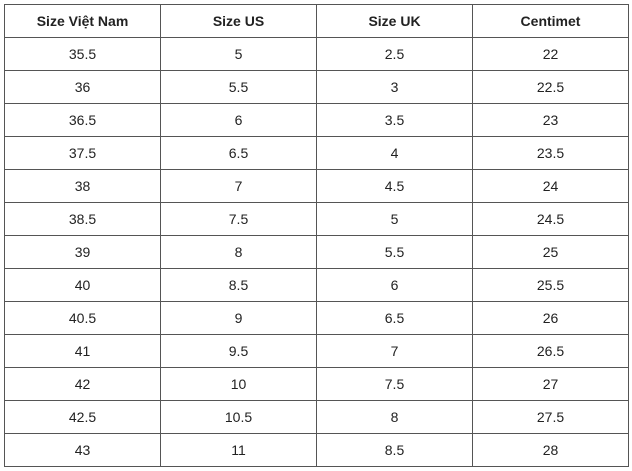  What do you see at coordinates (394, 54) in the screenshot?
I see `table-cell: 2.5` at bounding box center [394, 54].